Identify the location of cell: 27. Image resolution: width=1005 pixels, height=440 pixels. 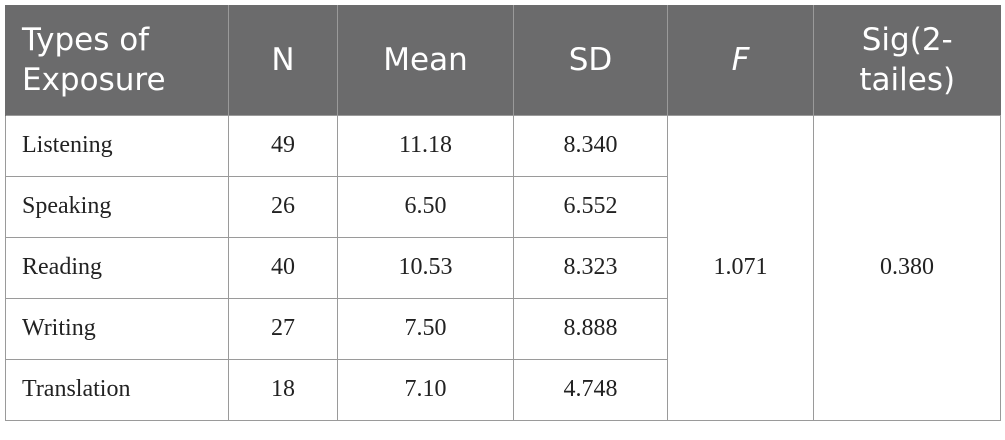
(283, 328).